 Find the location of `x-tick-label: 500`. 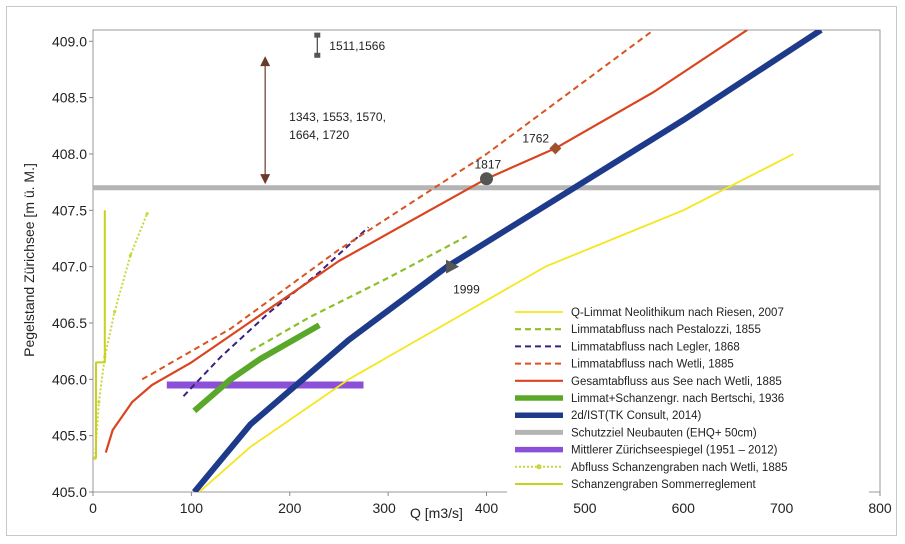

x-tick-label: 500 is located at coordinates (585, 508).